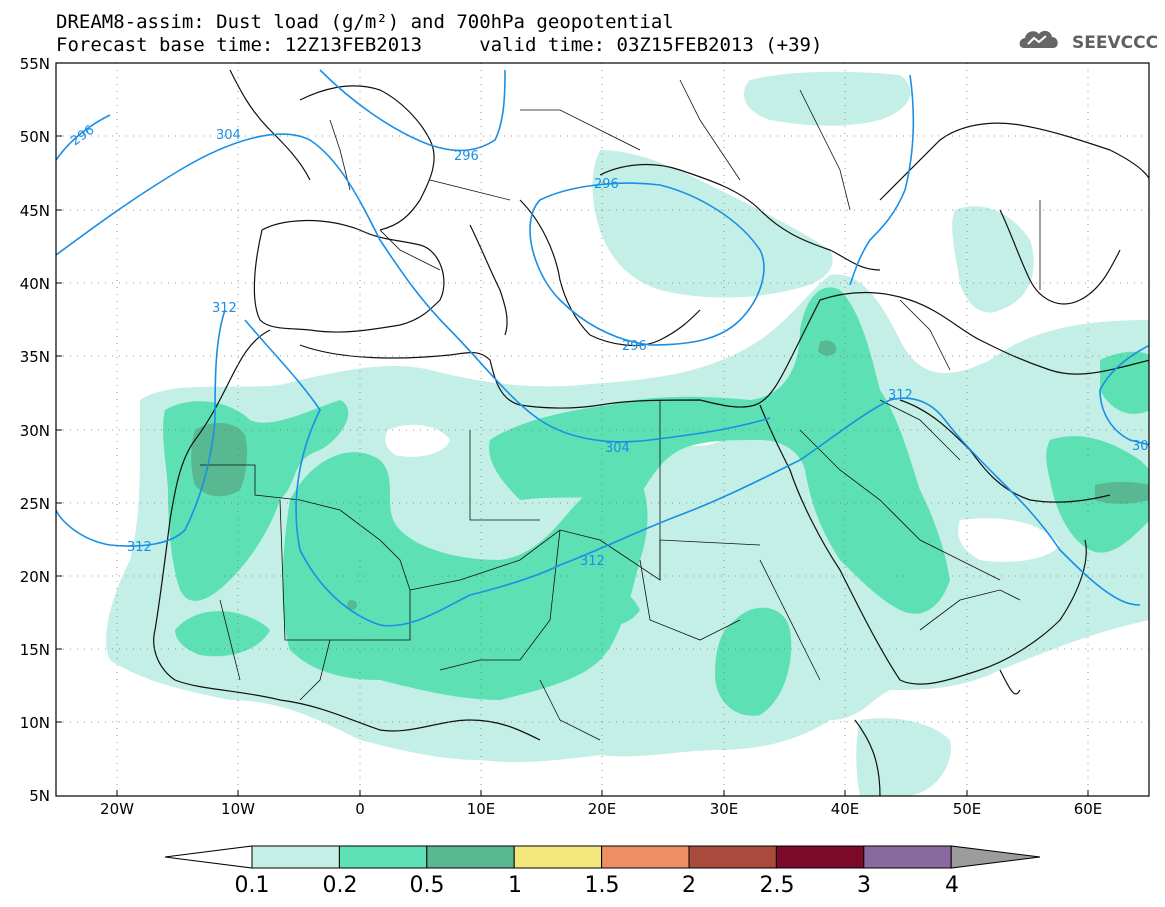 Image resolution: width=1165 pixels, height=907 pixels. What do you see at coordinates (238, 809) in the screenshot?
I see `lon-tick-label: 10W` at bounding box center [238, 809].